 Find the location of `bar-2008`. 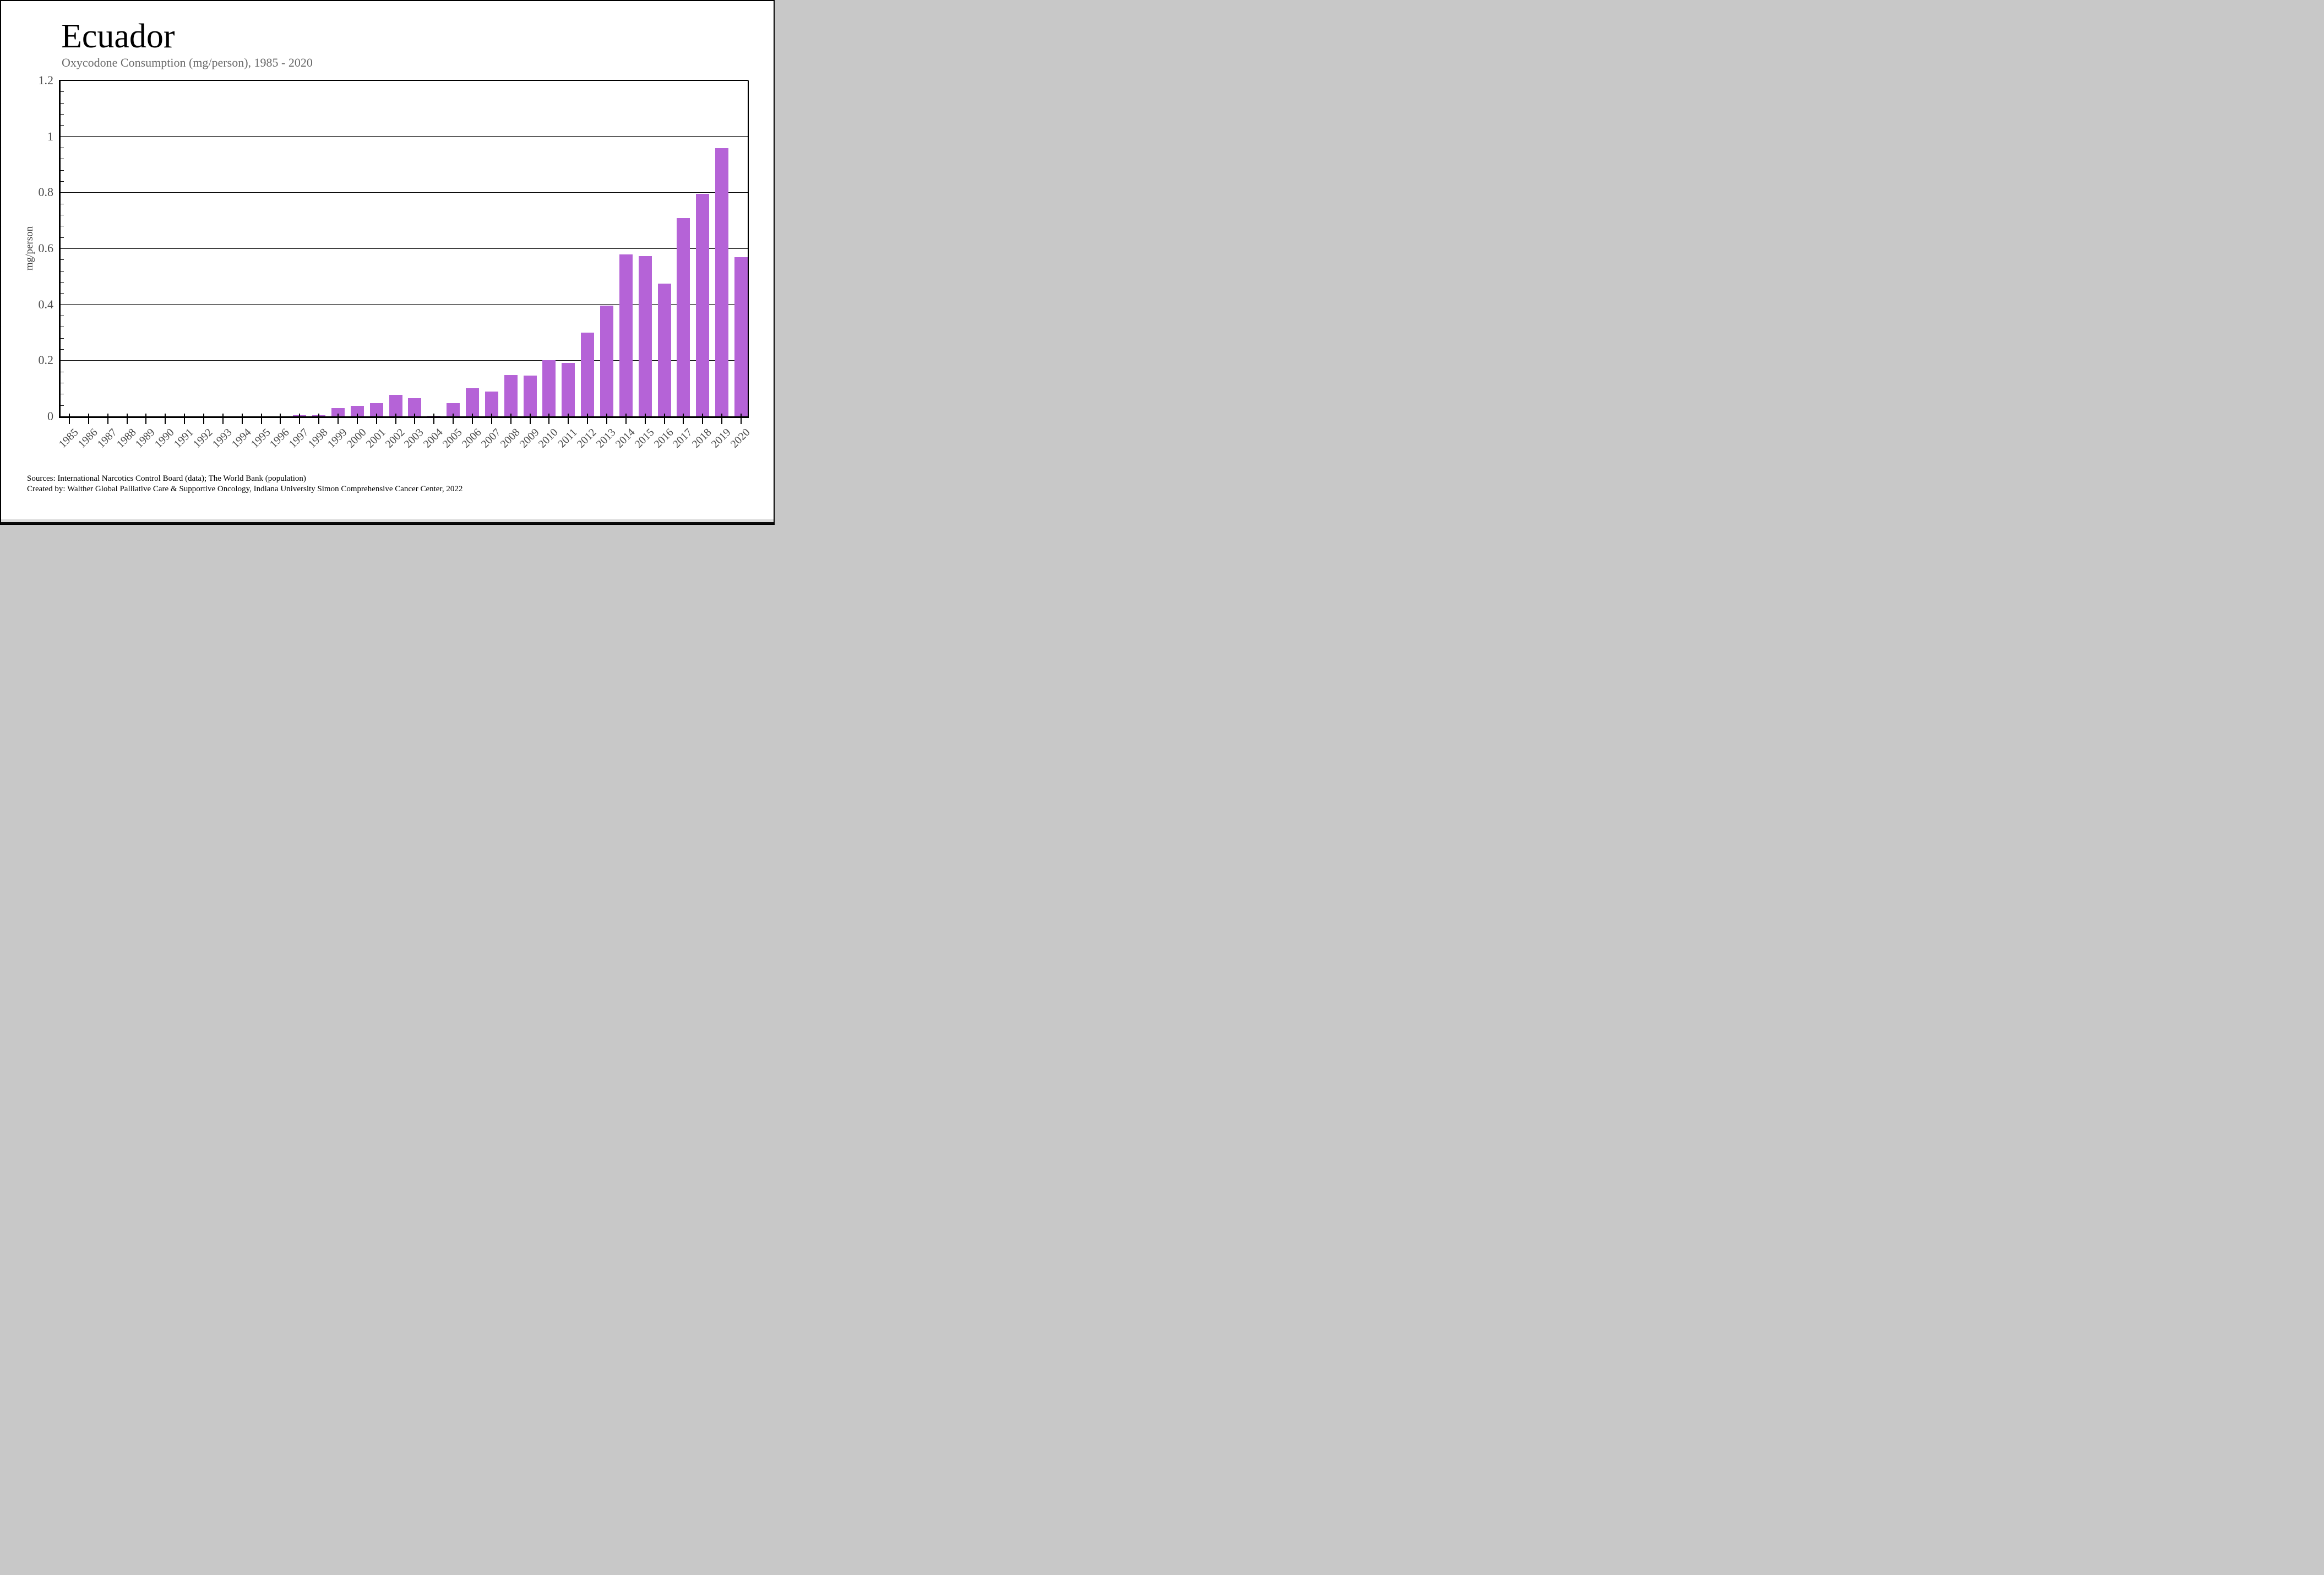

bar-2008 is located at coordinates (511, 395).